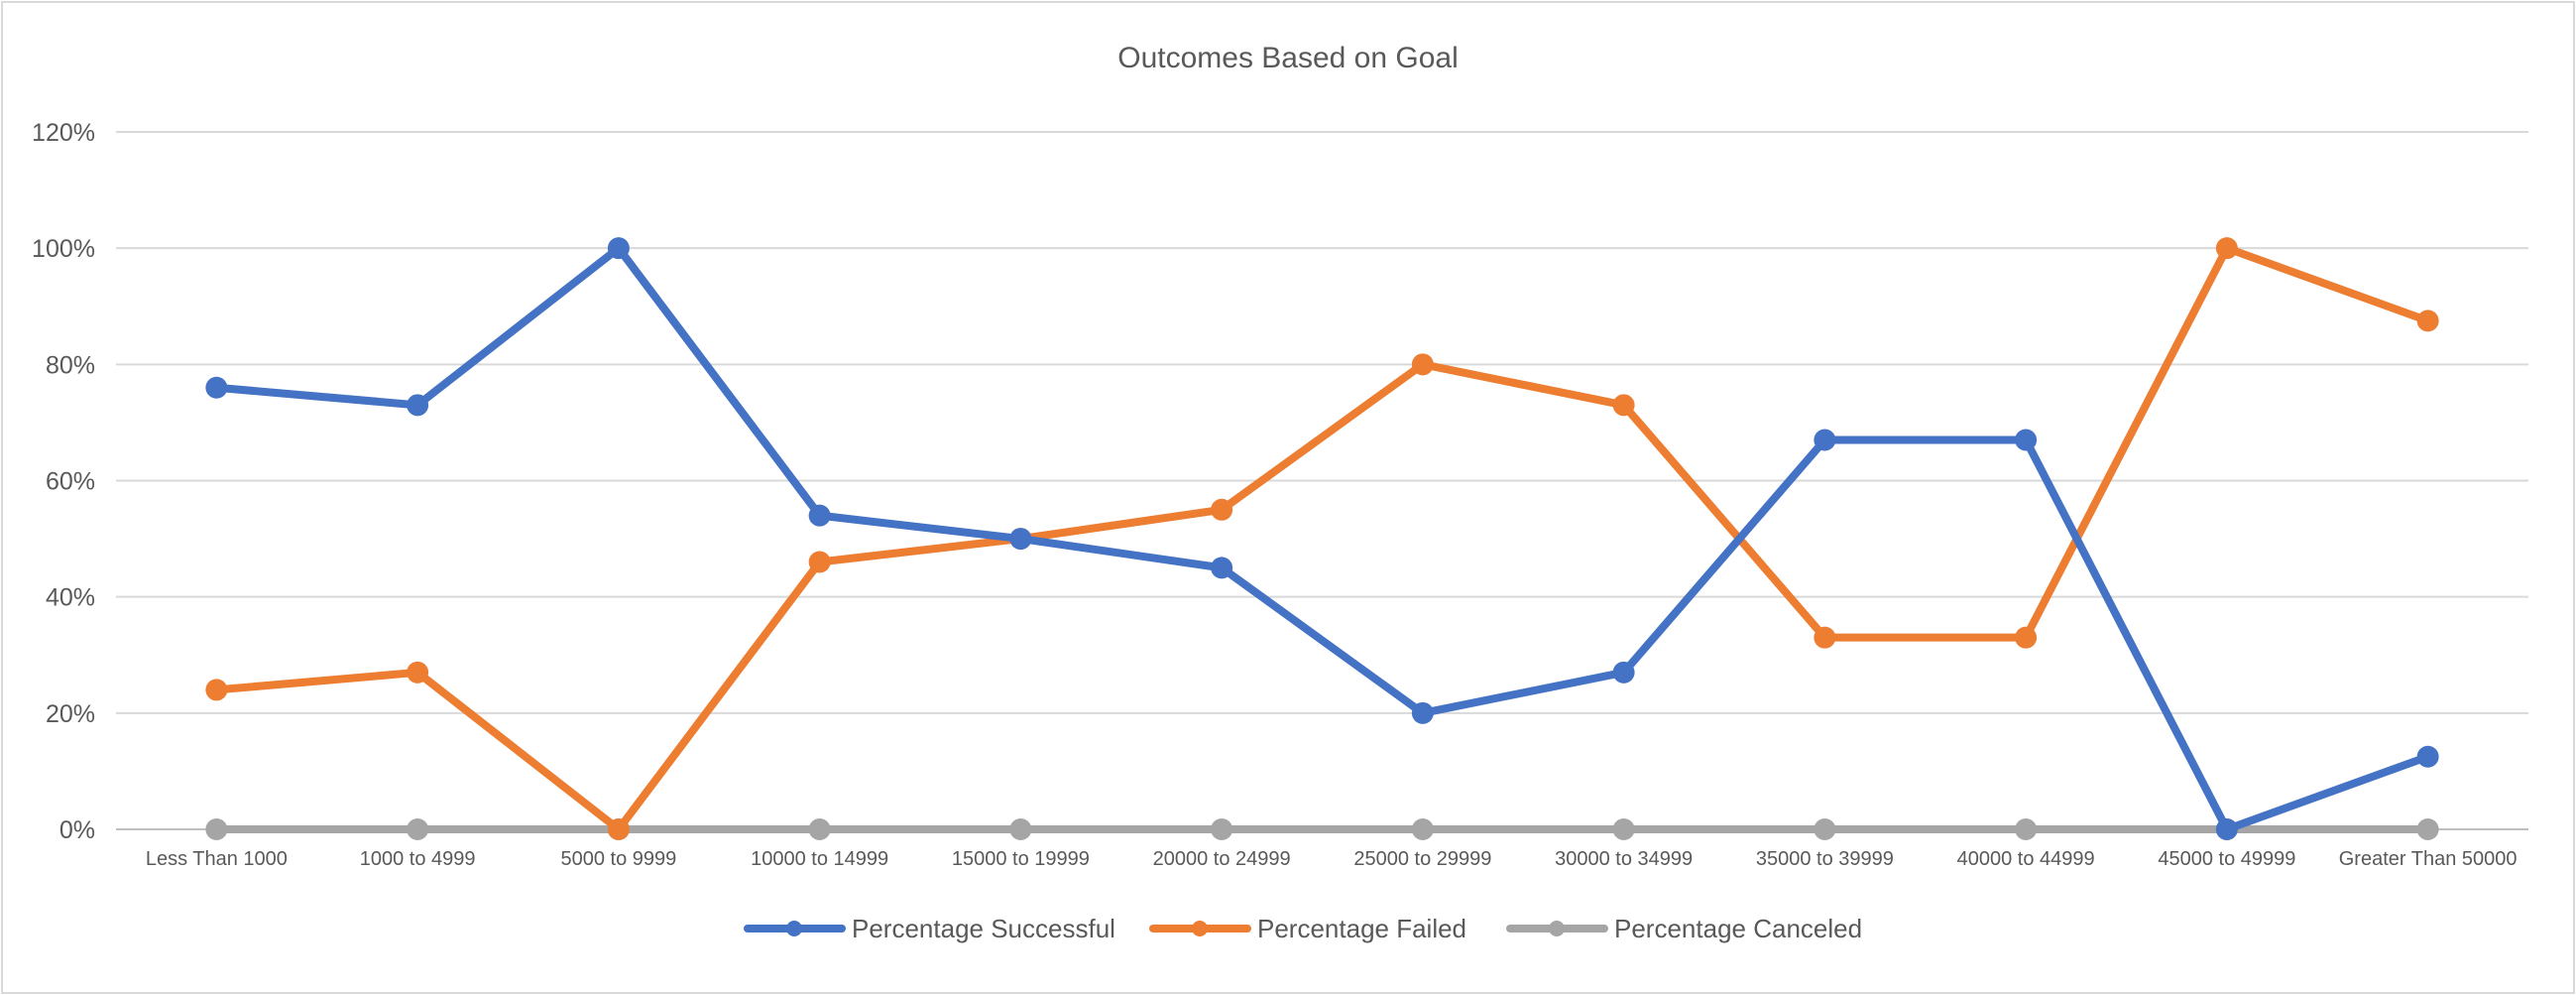 The height and width of the screenshot is (995, 2576). What do you see at coordinates (984, 928) in the screenshot?
I see `legend-label: Percentage Successful` at bounding box center [984, 928].